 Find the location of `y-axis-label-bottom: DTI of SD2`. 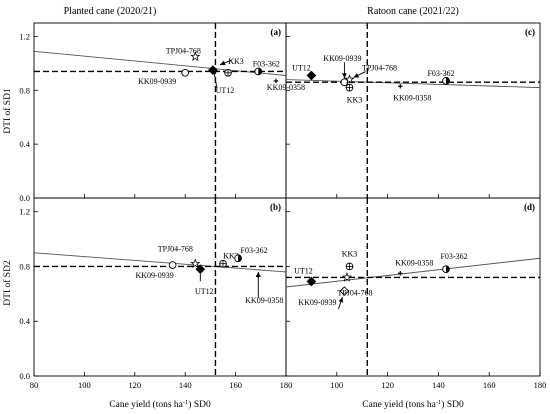

y-axis-label-bottom: DTI of SD2 is located at coordinates (7, 283).